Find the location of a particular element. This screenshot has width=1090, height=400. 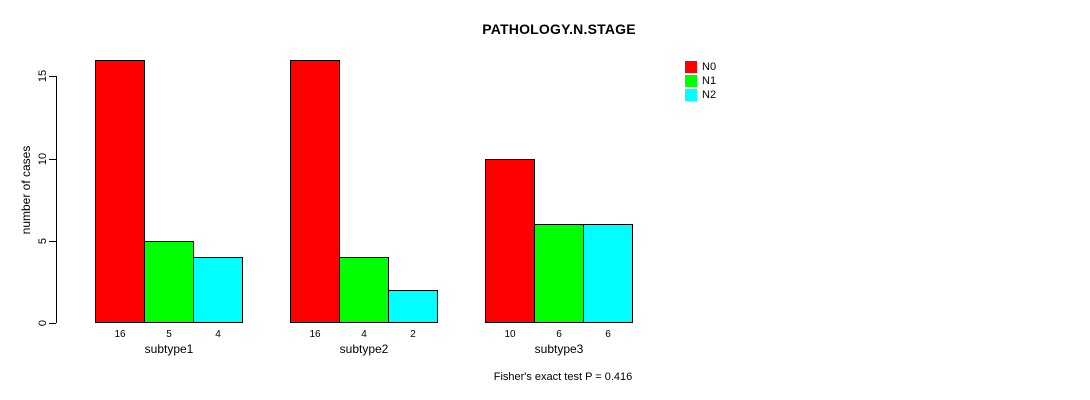

y-tick-label: 0 is located at coordinates (43, 323).